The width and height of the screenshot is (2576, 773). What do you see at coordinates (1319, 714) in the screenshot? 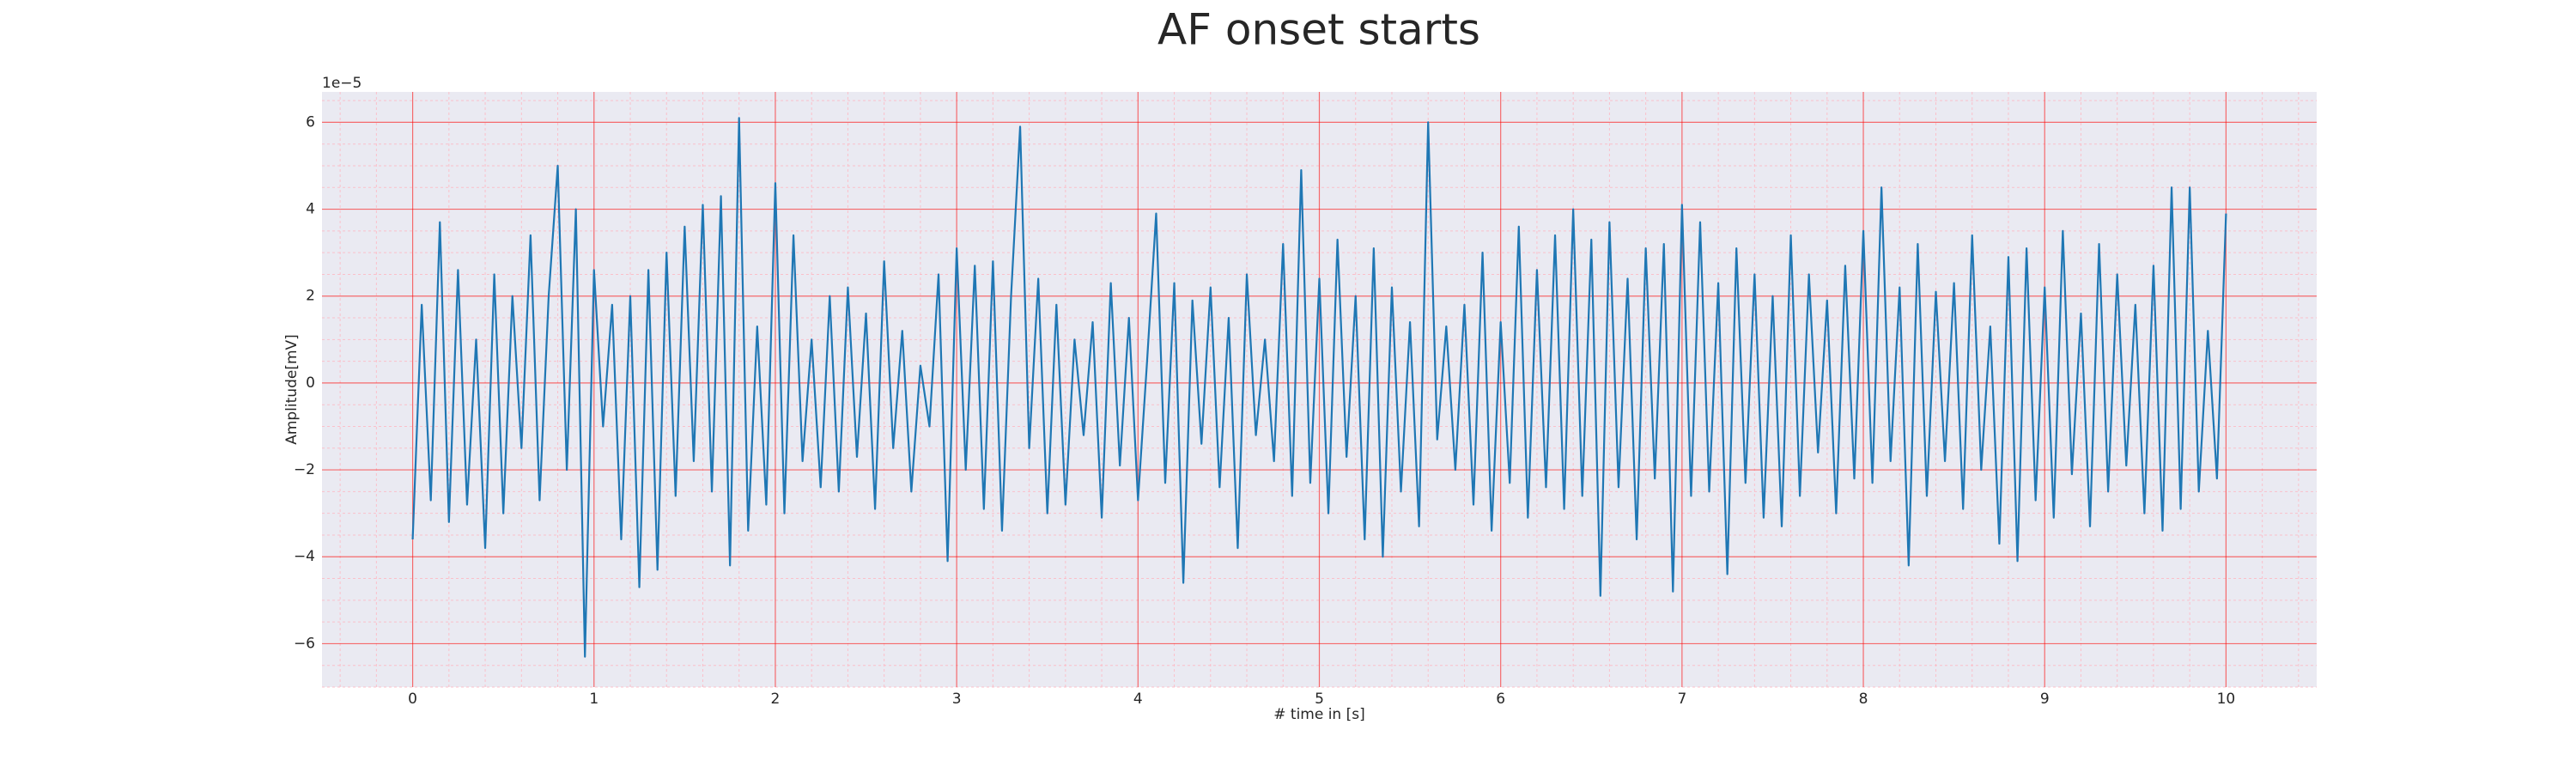
I see `x-axis-label: # time in [s]` at bounding box center [1319, 714].